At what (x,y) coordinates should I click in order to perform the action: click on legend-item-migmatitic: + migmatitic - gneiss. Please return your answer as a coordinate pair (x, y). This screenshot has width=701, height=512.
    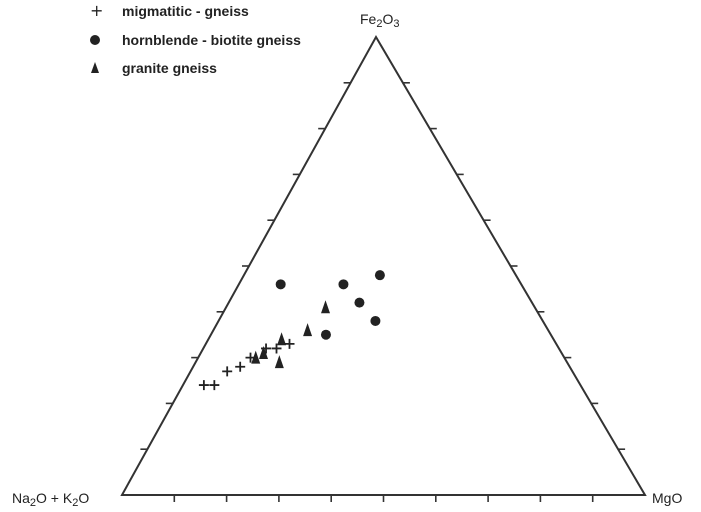
    Looking at the image, I should click on (169, 10).